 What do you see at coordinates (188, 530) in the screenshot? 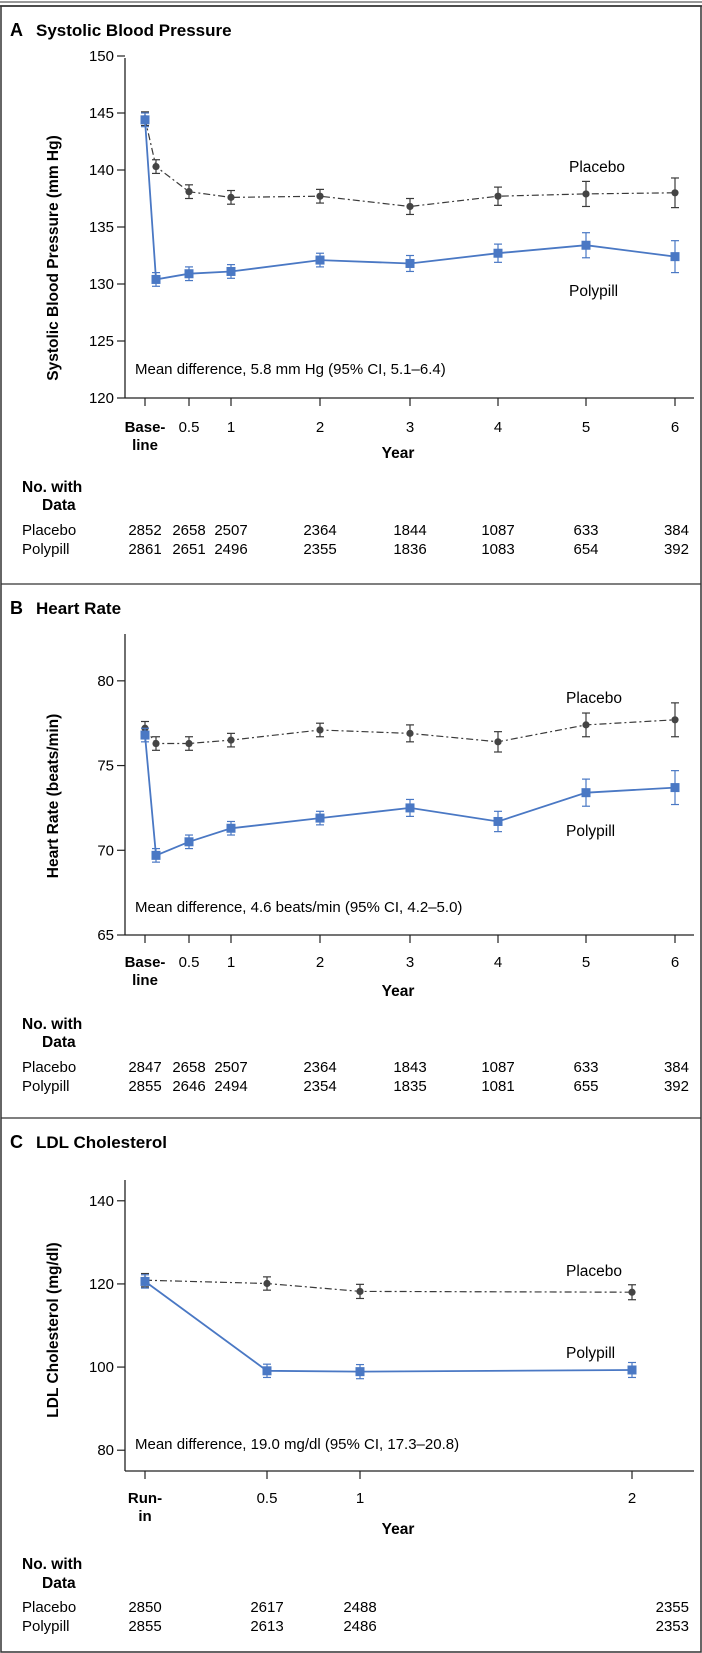
I see `at-risk-cell: 2658` at bounding box center [188, 530].